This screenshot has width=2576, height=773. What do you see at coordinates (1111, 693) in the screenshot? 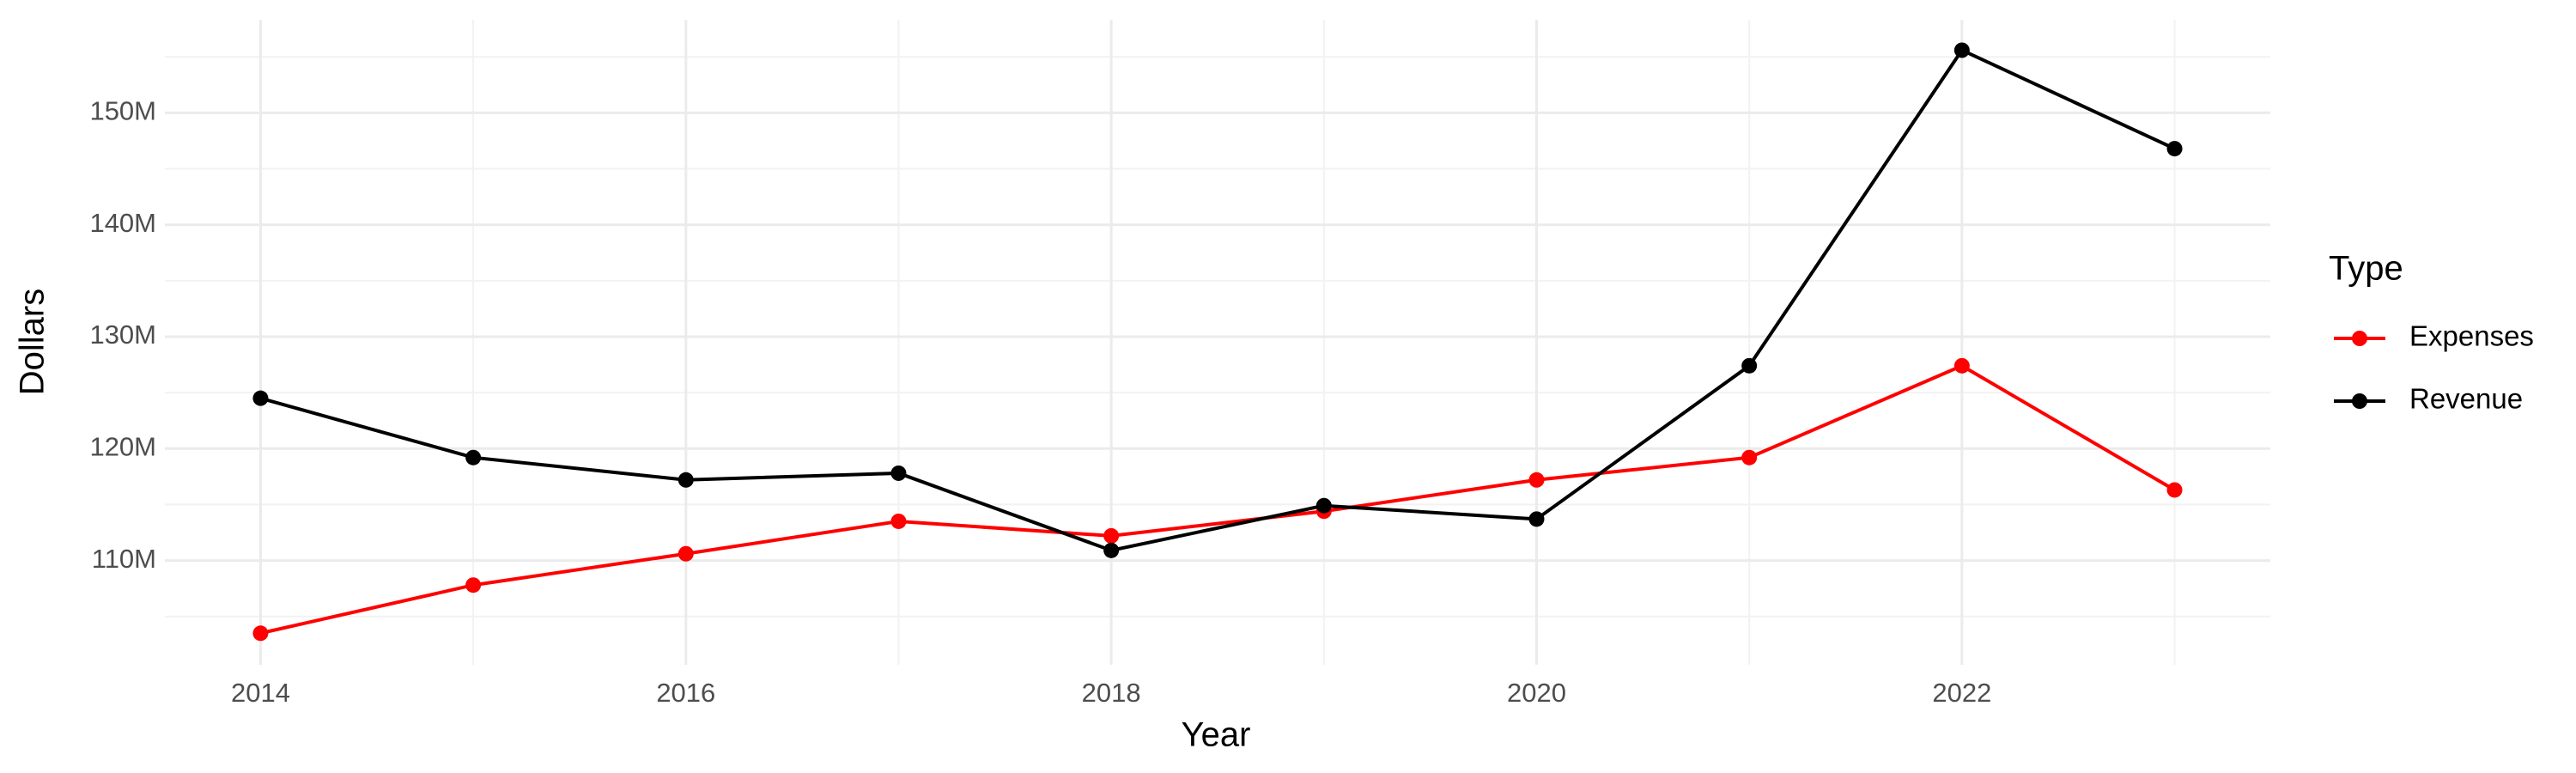
I see `x-tick-label: 2018` at bounding box center [1111, 693].